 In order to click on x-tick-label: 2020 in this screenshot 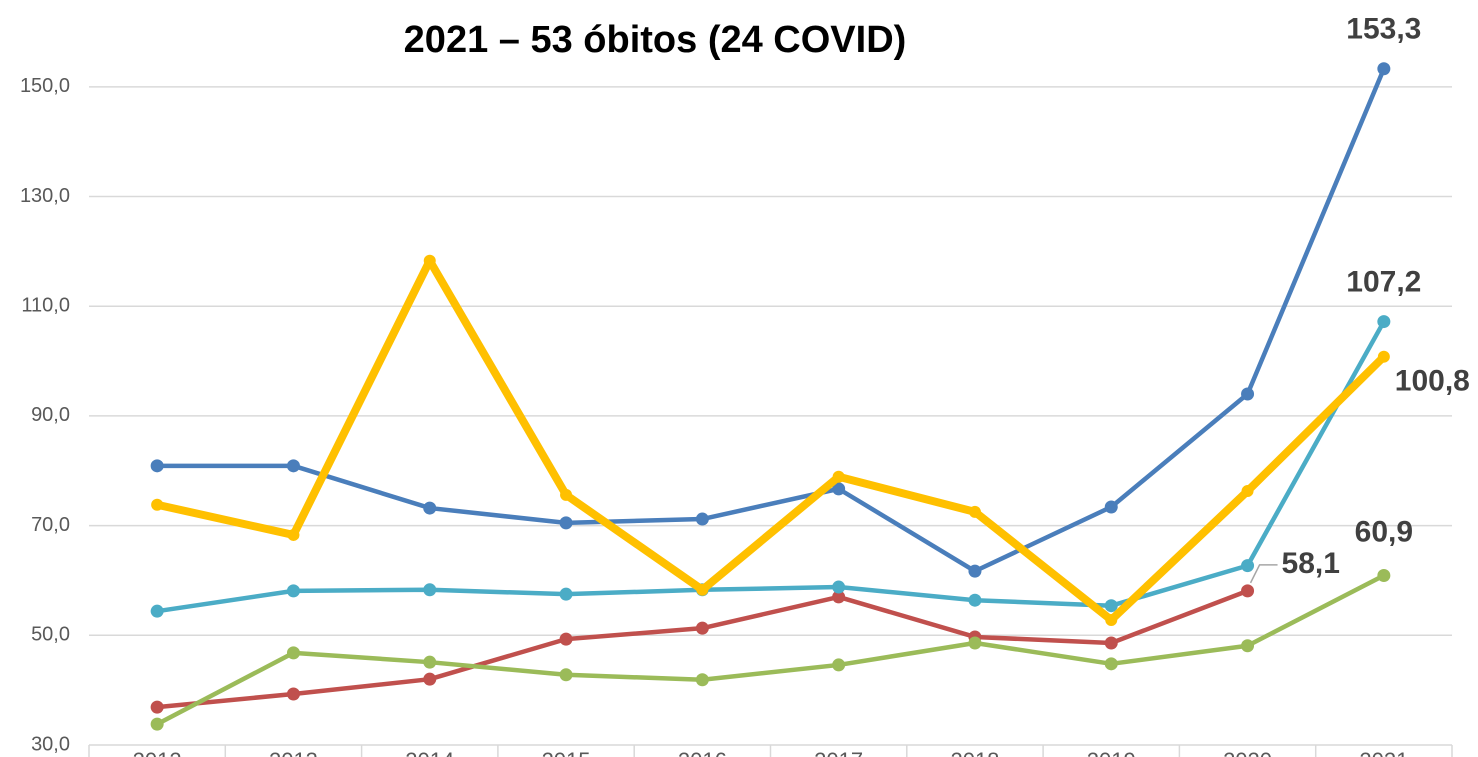, I will do `click(1247, 752)`.